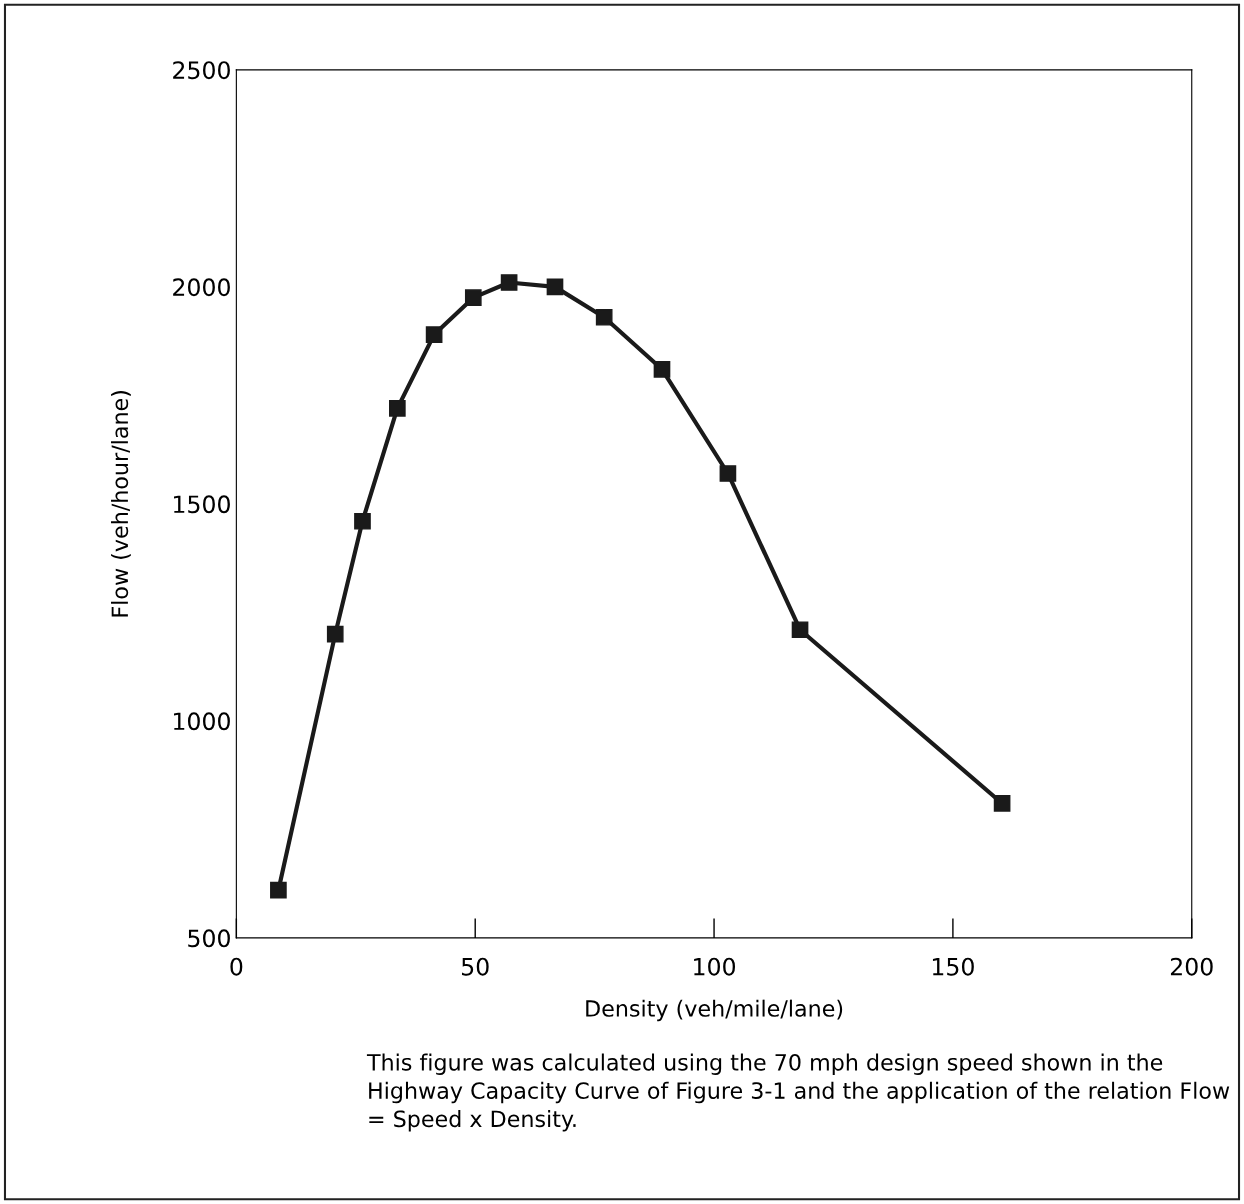 The height and width of the screenshot is (1204, 1244). Describe the element at coordinates (201, 70) in the screenshot. I see `y-tick-label: 2500` at that location.